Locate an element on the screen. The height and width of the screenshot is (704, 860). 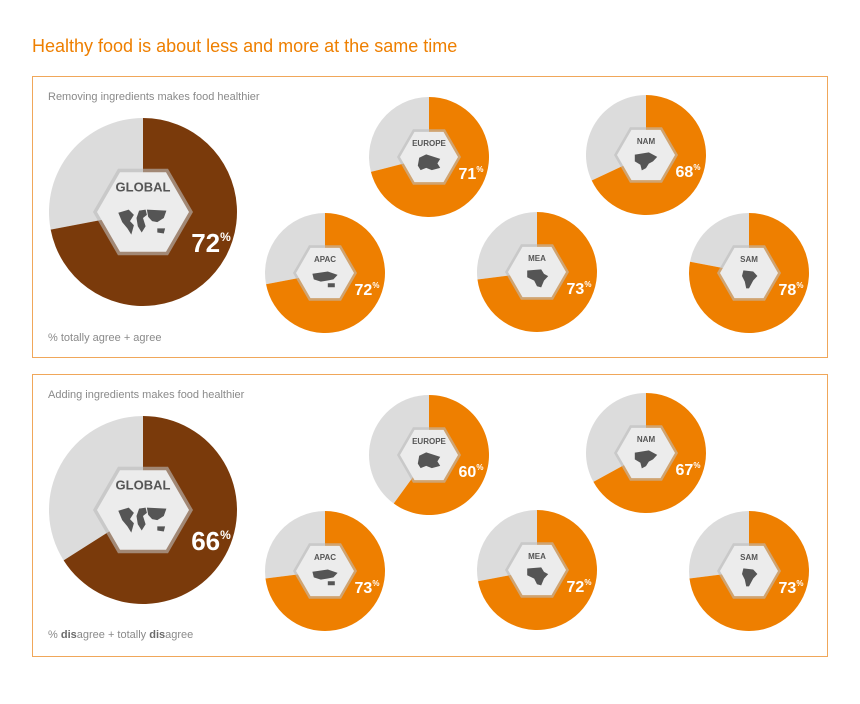
footnote-part: agree is located at coordinates (179, 635).